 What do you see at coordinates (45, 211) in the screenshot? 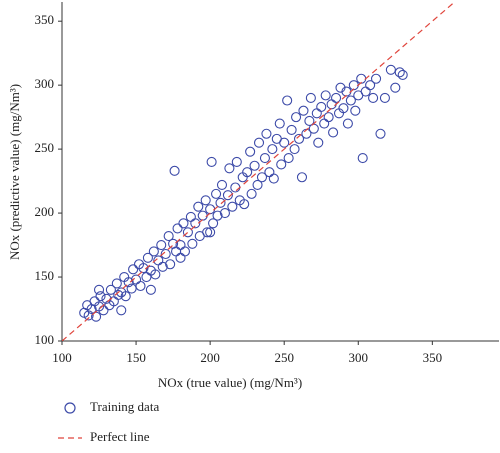
I see `y-tick-label: 200` at bounding box center [45, 211].